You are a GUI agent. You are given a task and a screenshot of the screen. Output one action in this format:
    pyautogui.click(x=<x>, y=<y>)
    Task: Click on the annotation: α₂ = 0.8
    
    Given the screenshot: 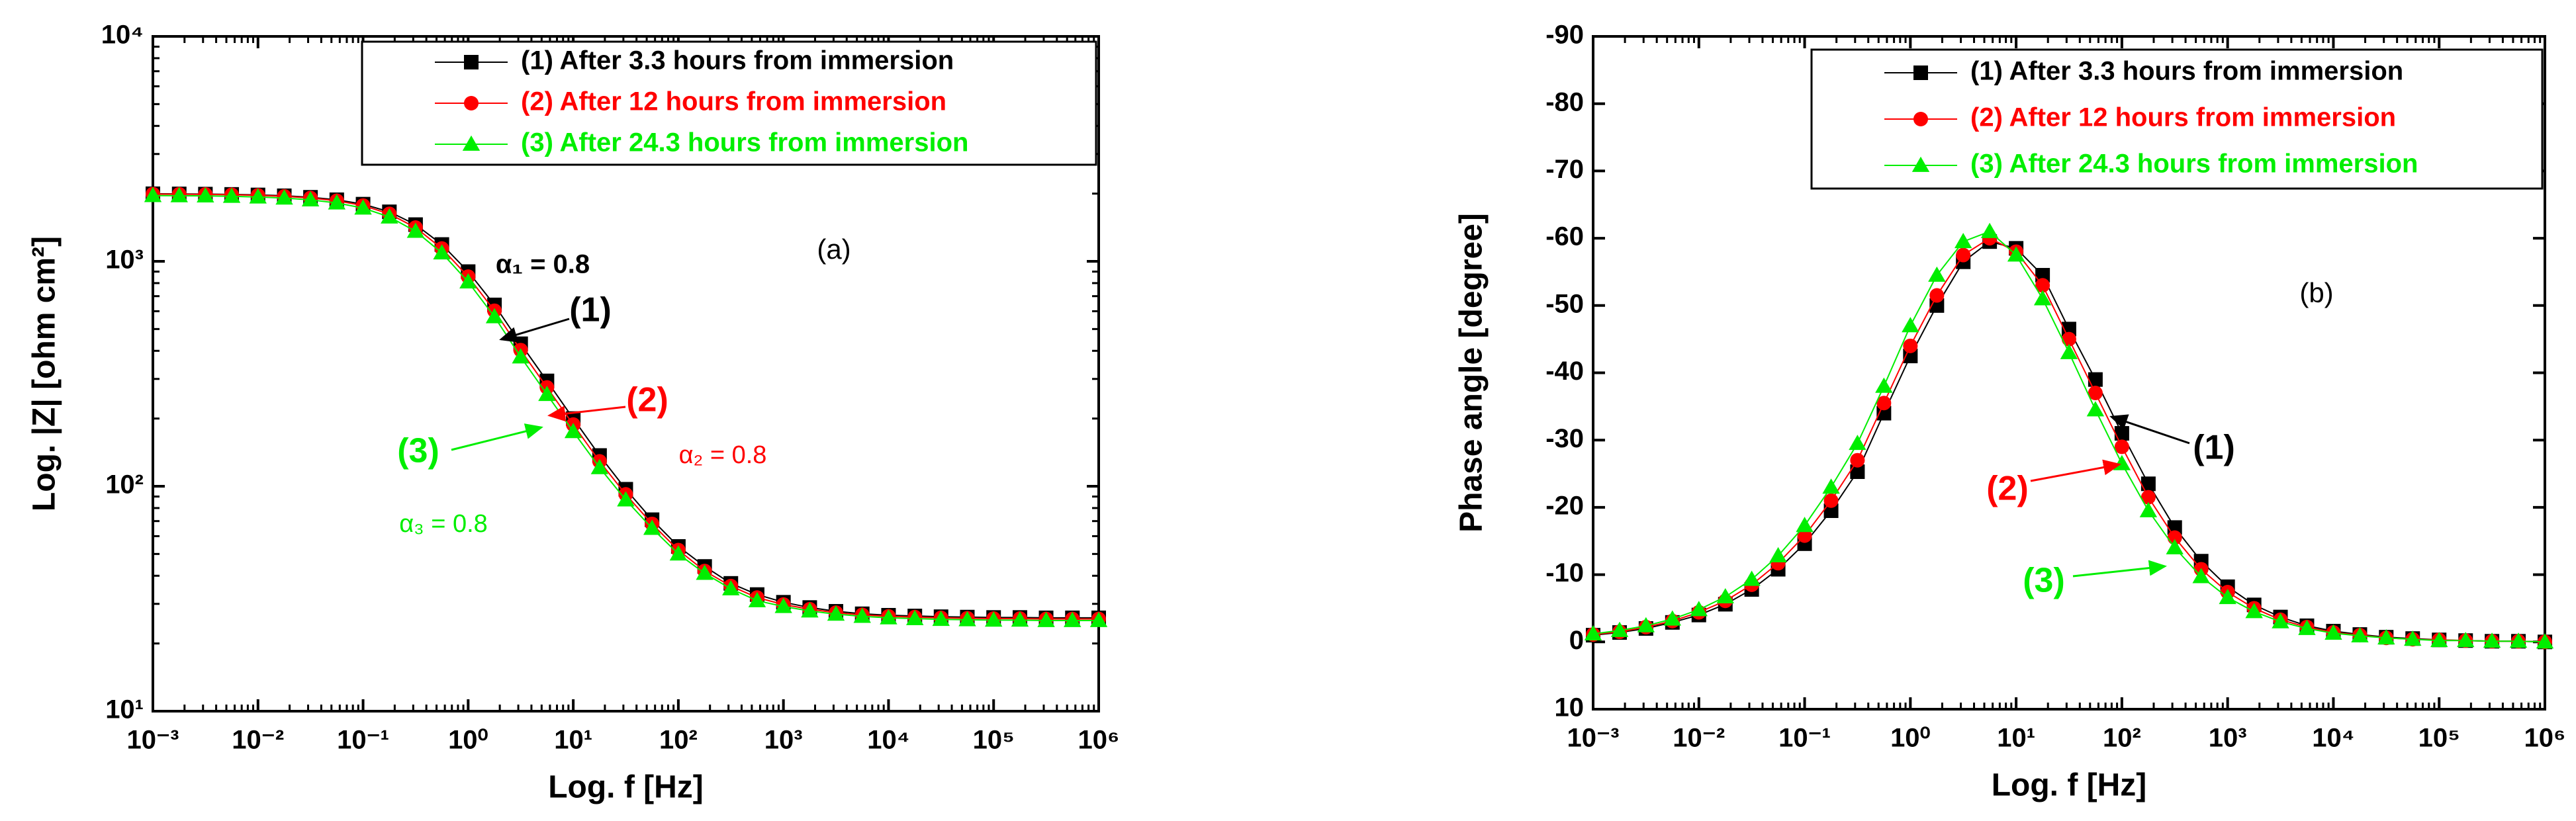 What is the action you would take?
    pyautogui.click(x=723, y=455)
    